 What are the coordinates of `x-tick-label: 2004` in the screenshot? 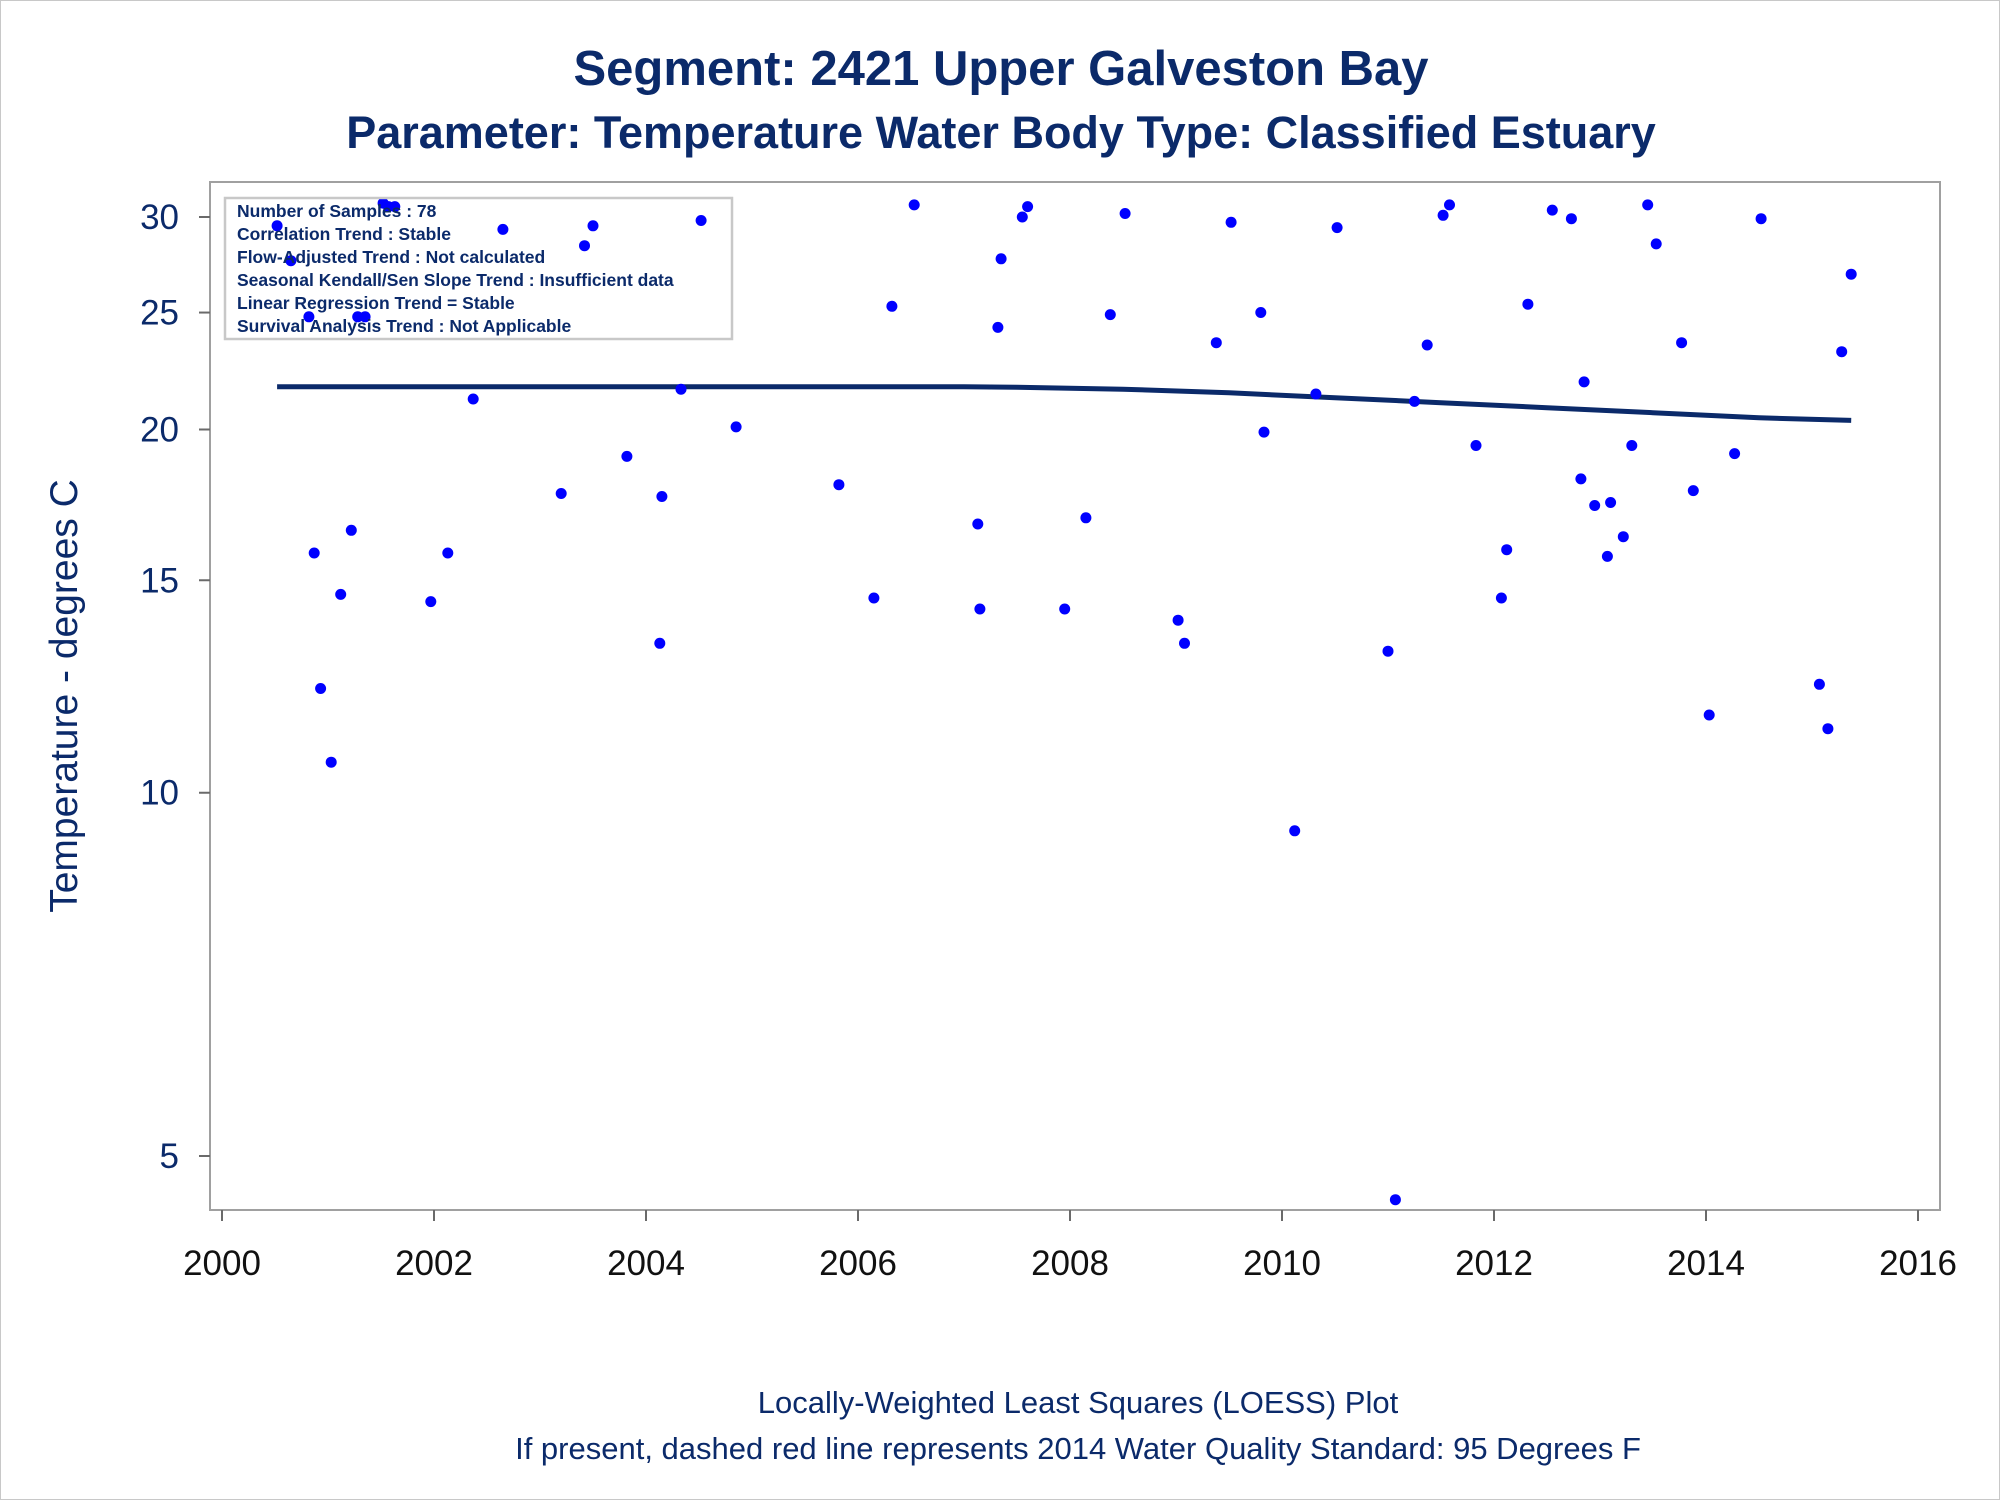 It's located at (646, 1263).